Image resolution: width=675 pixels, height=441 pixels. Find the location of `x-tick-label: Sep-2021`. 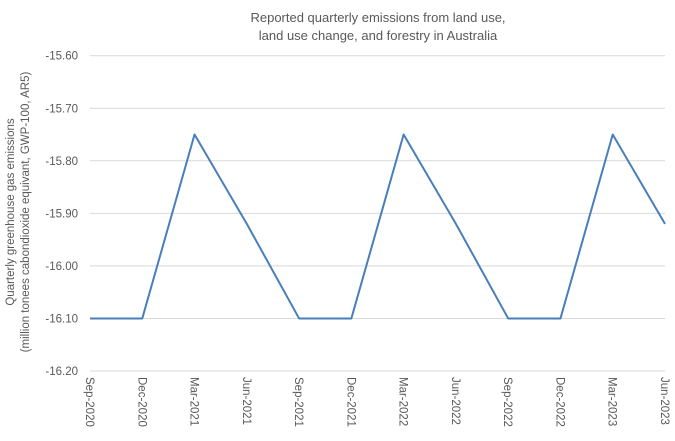

x-tick-label: Sep-2021 is located at coordinates (298, 402).